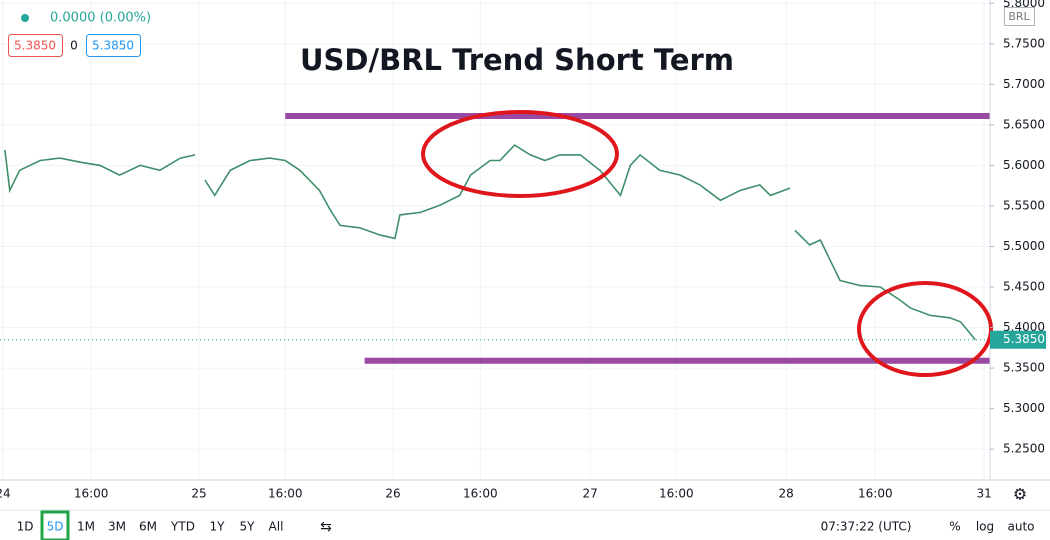 The width and height of the screenshot is (1050, 540). I want to click on range-button: All, so click(276, 527).